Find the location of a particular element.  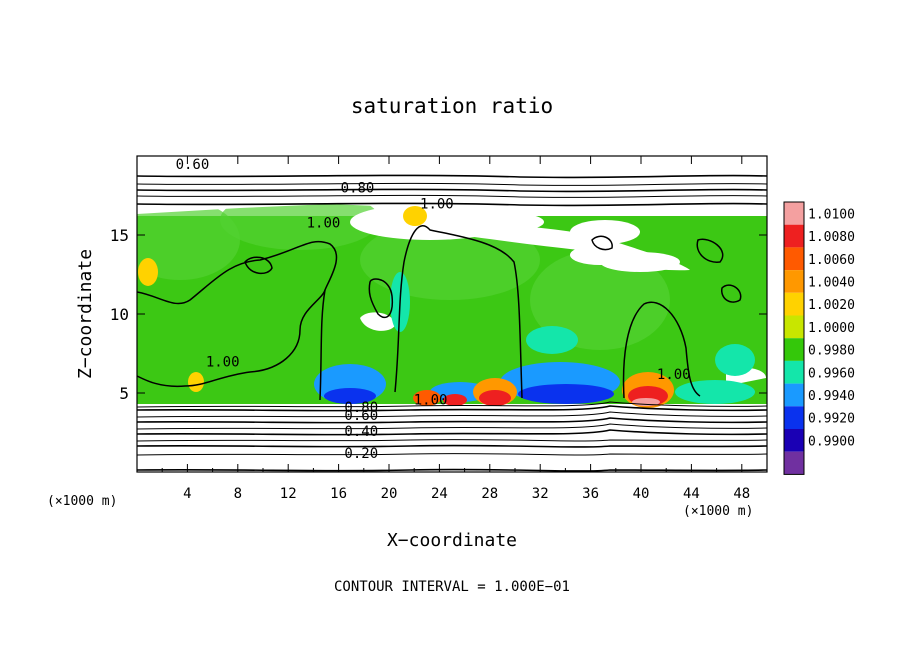

upper-clear-region is located at coordinates (452, 187).